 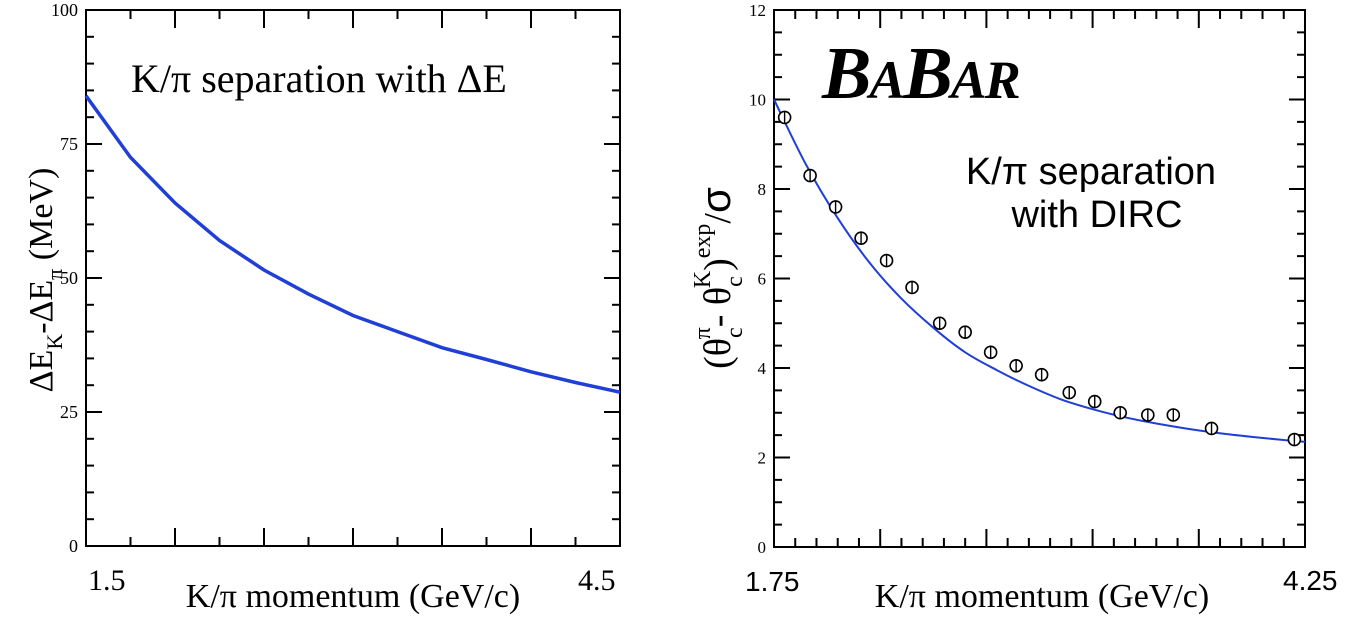 I want to click on right-y-tick-label: 8, so click(x=762, y=189).